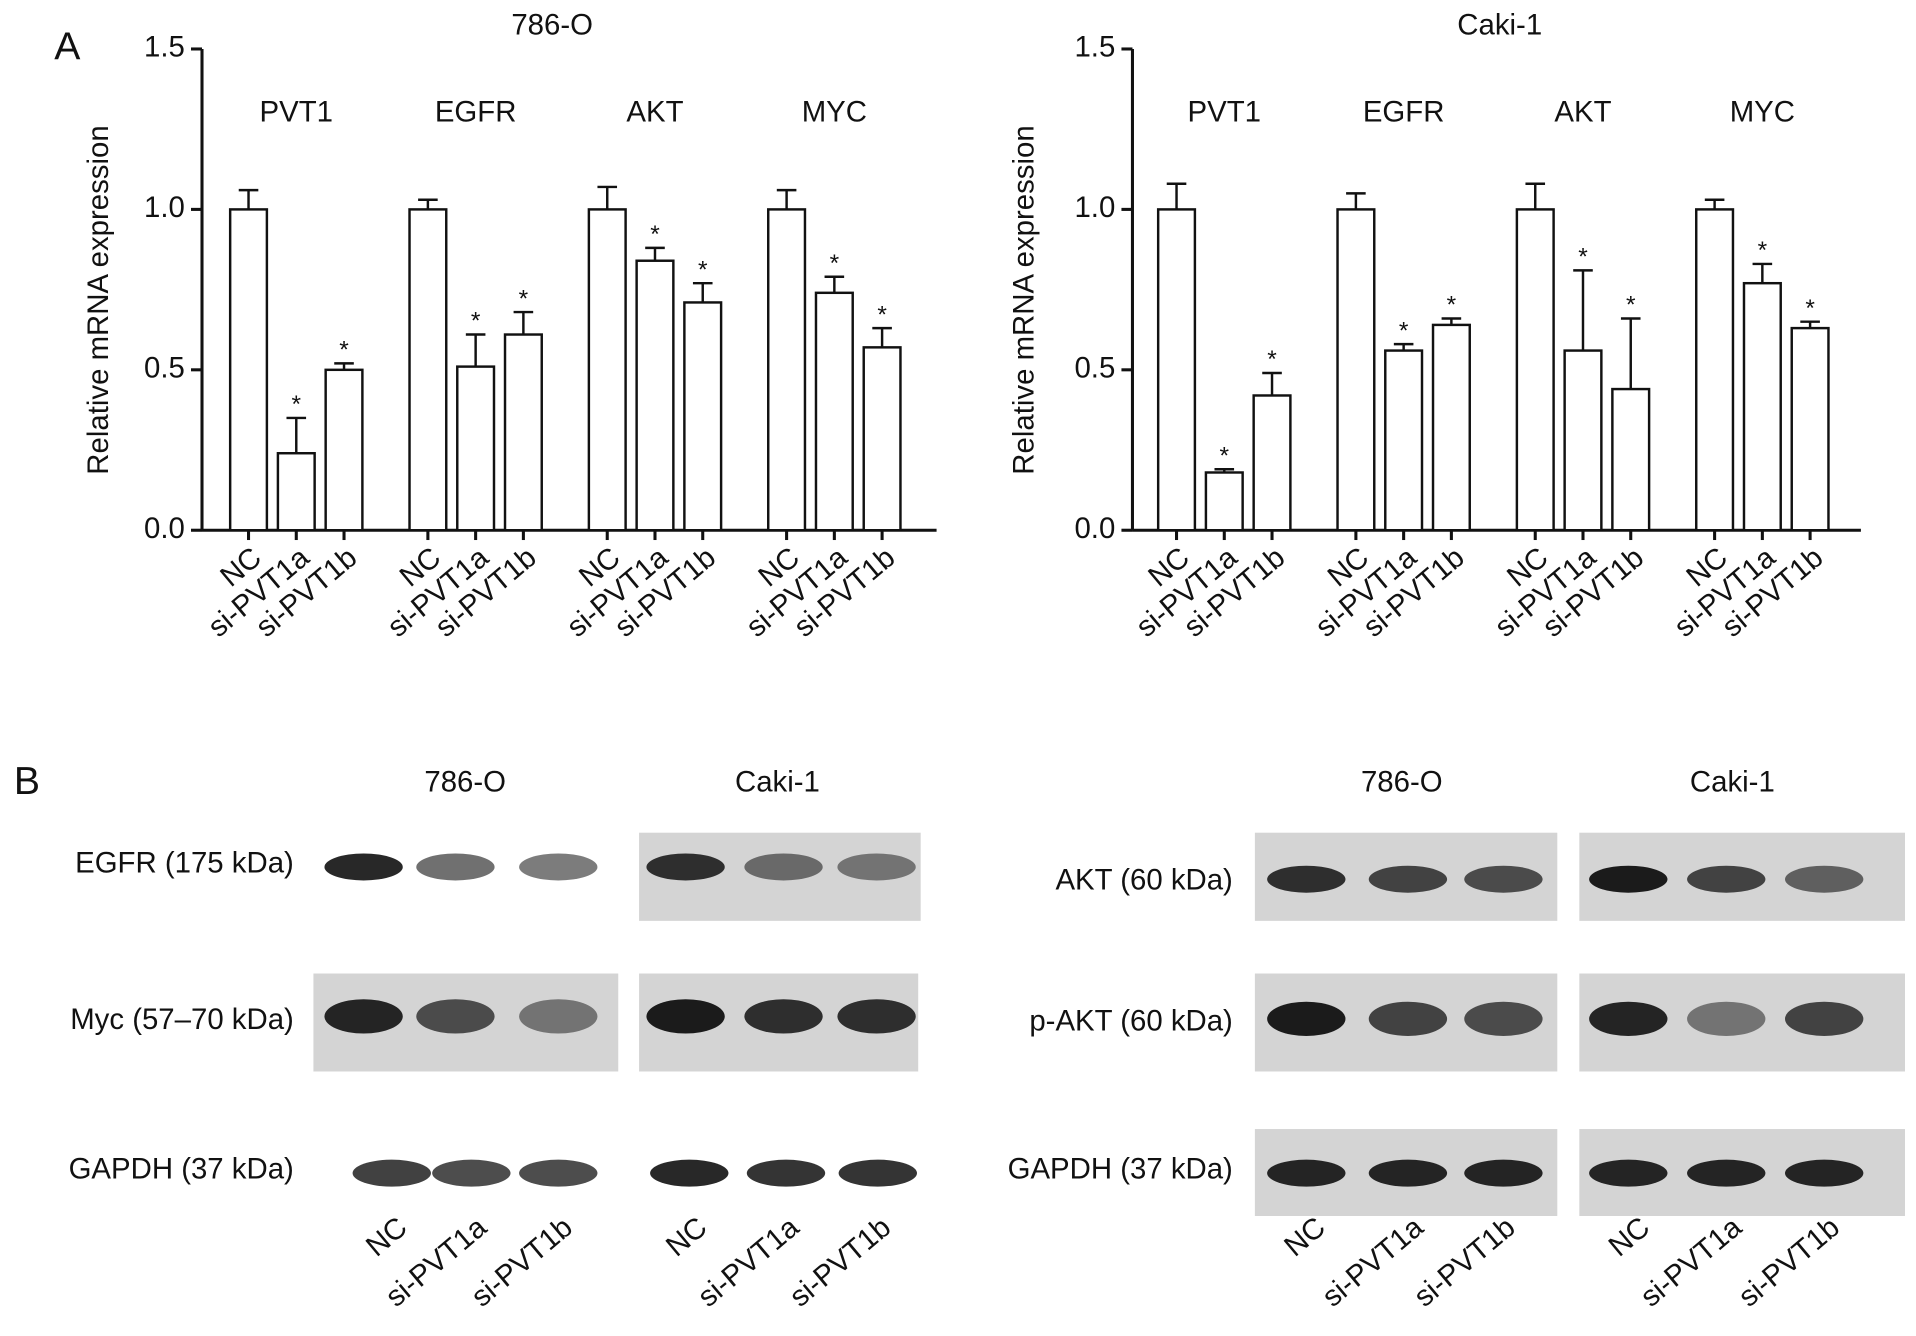 This screenshot has height=1336, width=1916. I want to click on group-label: AKT, so click(654, 112).